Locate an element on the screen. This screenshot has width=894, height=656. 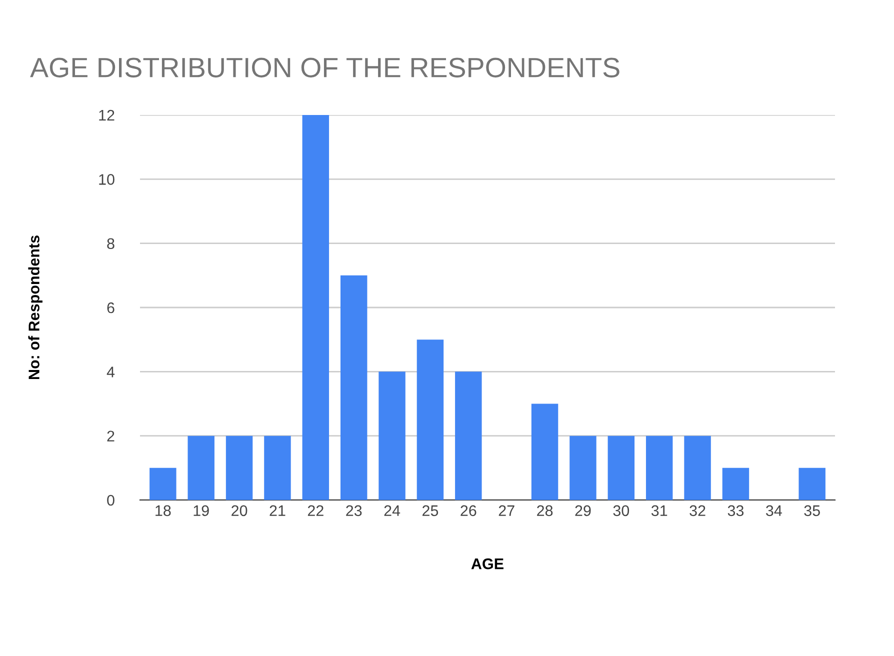
x-tick-label: 24 is located at coordinates (392, 510).